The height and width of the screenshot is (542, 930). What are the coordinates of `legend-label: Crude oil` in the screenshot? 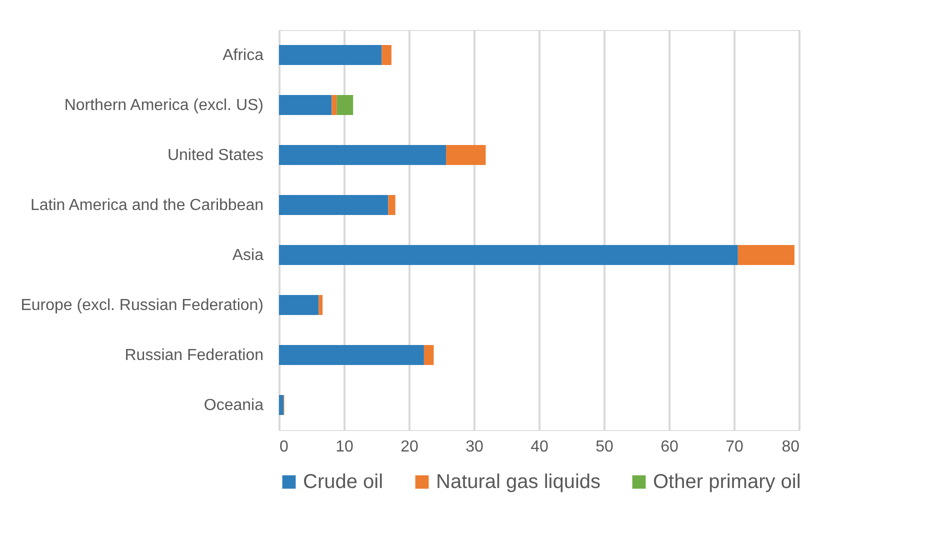 It's located at (343, 482).